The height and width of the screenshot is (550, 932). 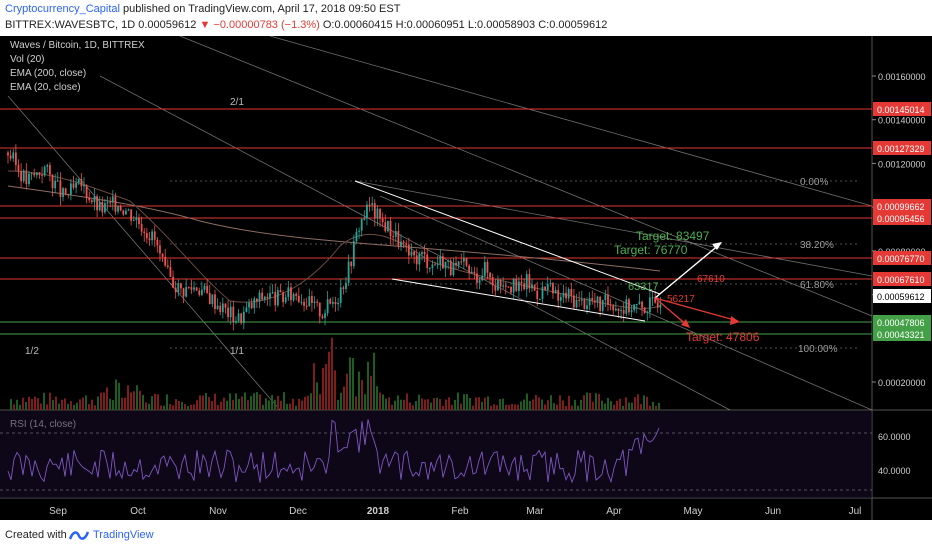 I want to click on arrow-down-icon, so click(x=735, y=320).